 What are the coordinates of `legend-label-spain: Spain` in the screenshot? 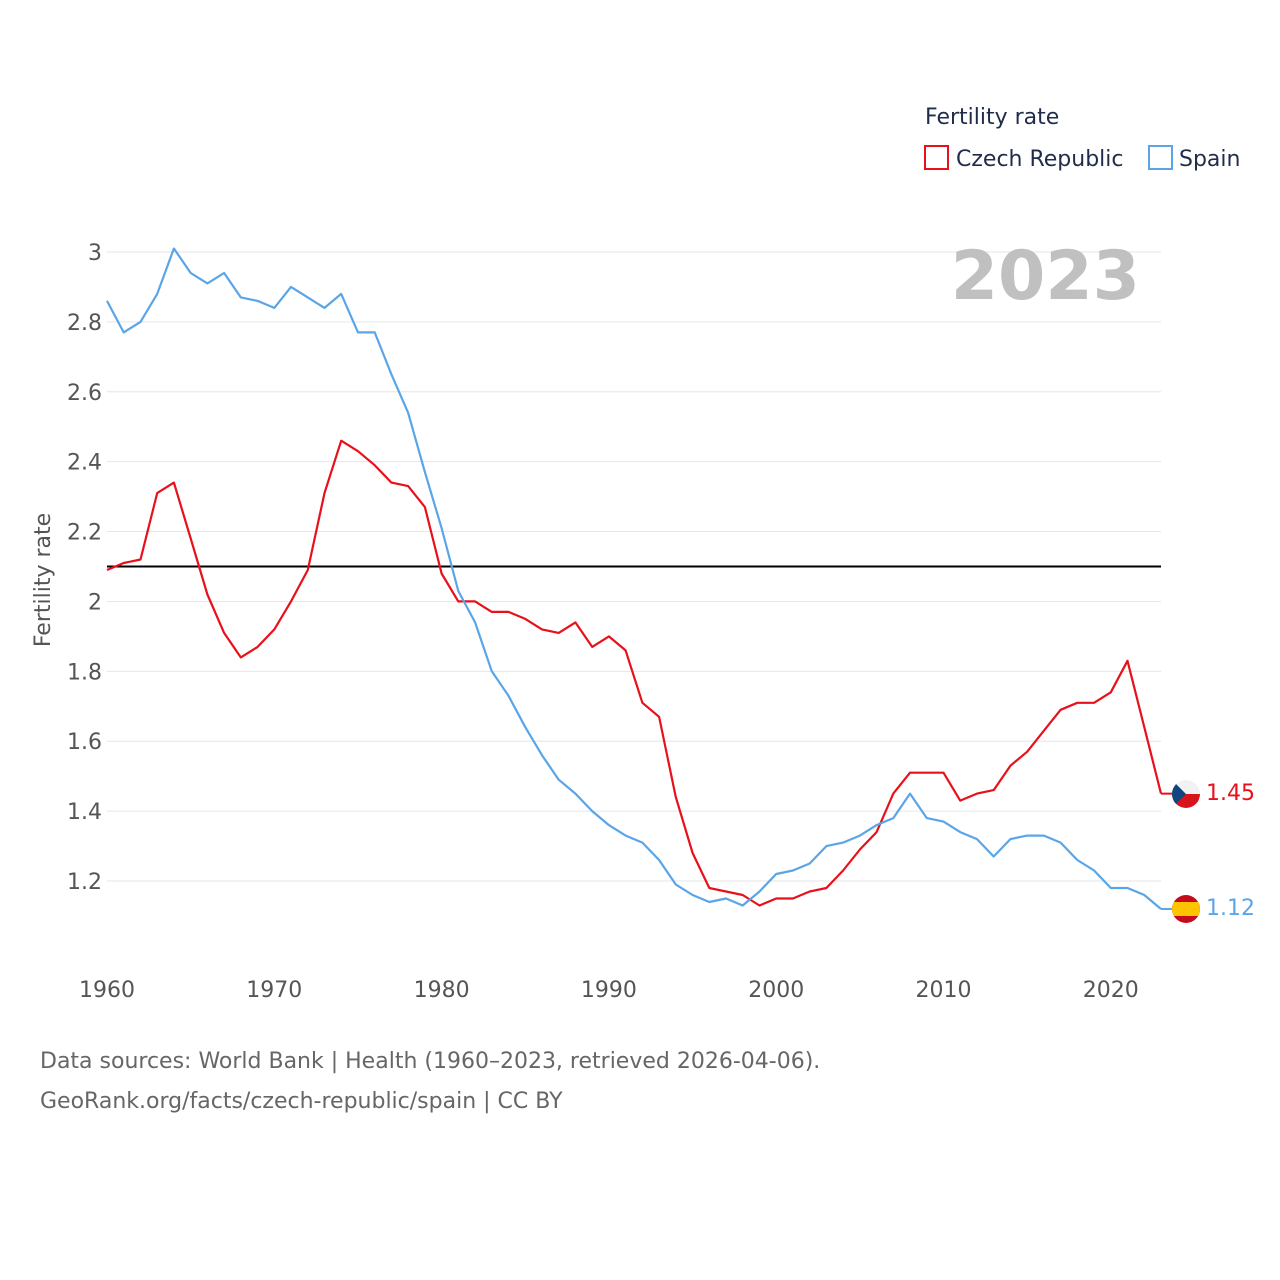 It's located at (1209, 159).